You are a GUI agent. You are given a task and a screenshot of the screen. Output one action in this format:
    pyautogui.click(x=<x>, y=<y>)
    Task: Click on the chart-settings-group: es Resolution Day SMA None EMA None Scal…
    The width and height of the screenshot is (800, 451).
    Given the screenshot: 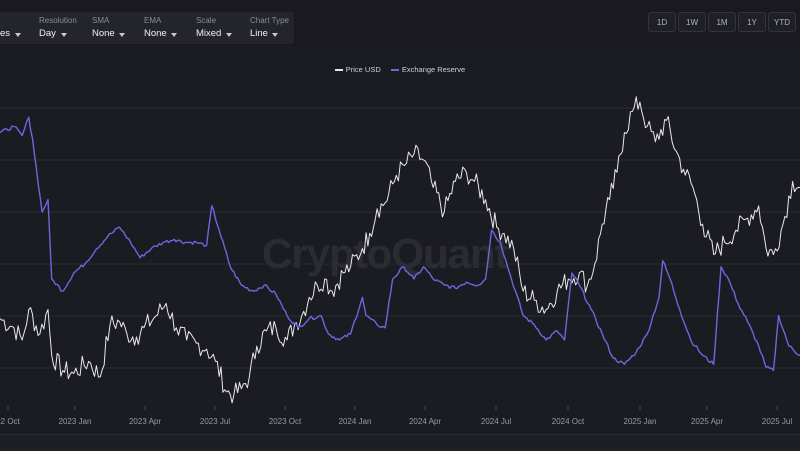 What is the action you would take?
    pyautogui.click(x=147, y=28)
    